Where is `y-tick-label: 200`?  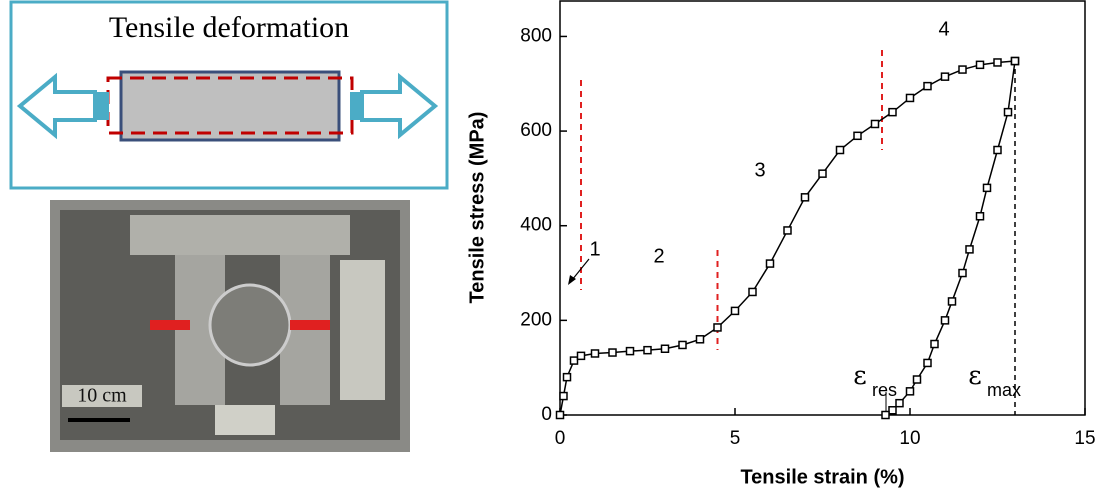 y-tick-label: 200 is located at coordinates (536, 319).